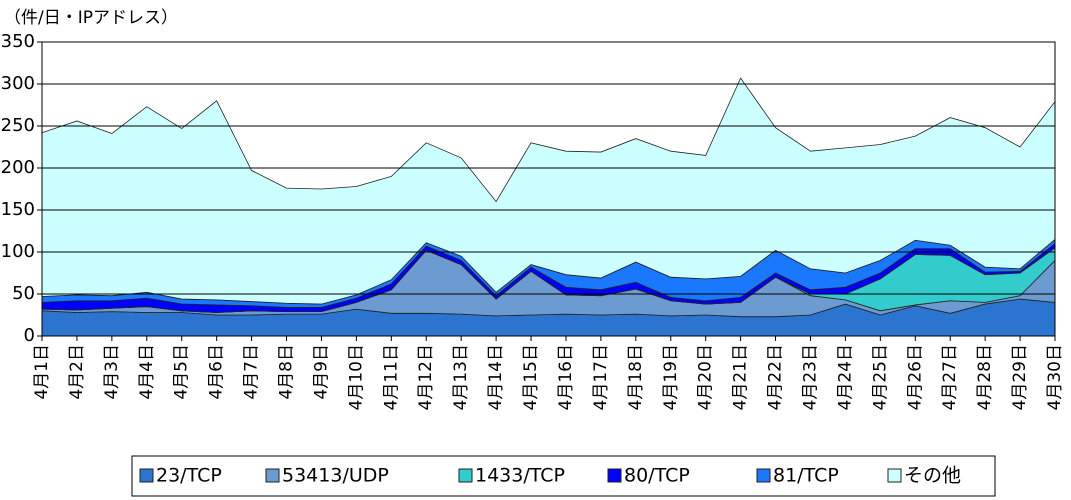  What do you see at coordinates (461, 377) in the screenshot?
I see `x-tick-label: 4月13日` at bounding box center [461, 377].